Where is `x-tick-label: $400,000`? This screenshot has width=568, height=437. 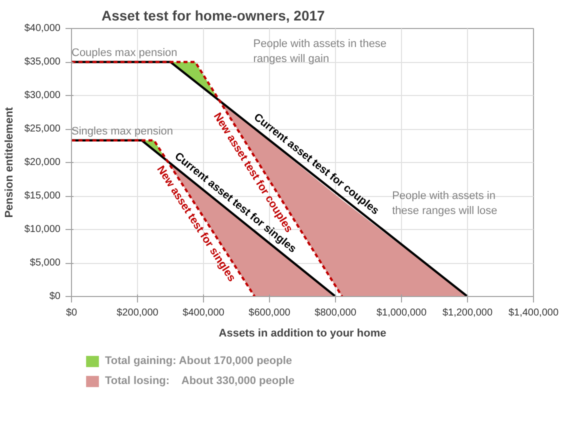 x-tick-label: $400,000 is located at coordinates (203, 313).